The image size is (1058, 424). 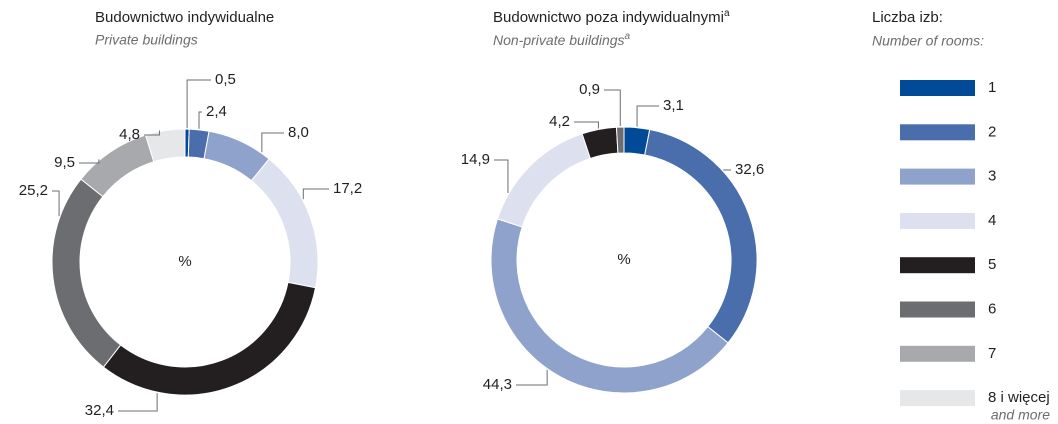 I want to click on chart-title: Budownictwo poza indywidualnymia, so click(x=611, y=17).